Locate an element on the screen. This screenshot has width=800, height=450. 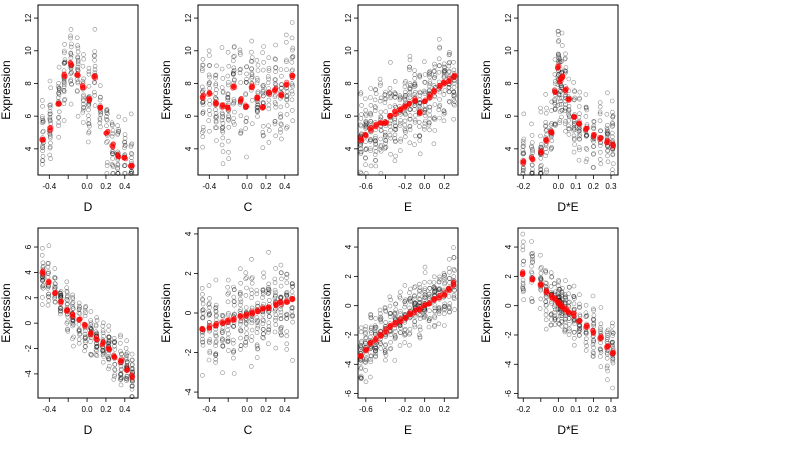
y-tick-label: 2 is located at coordinates (188, 273).